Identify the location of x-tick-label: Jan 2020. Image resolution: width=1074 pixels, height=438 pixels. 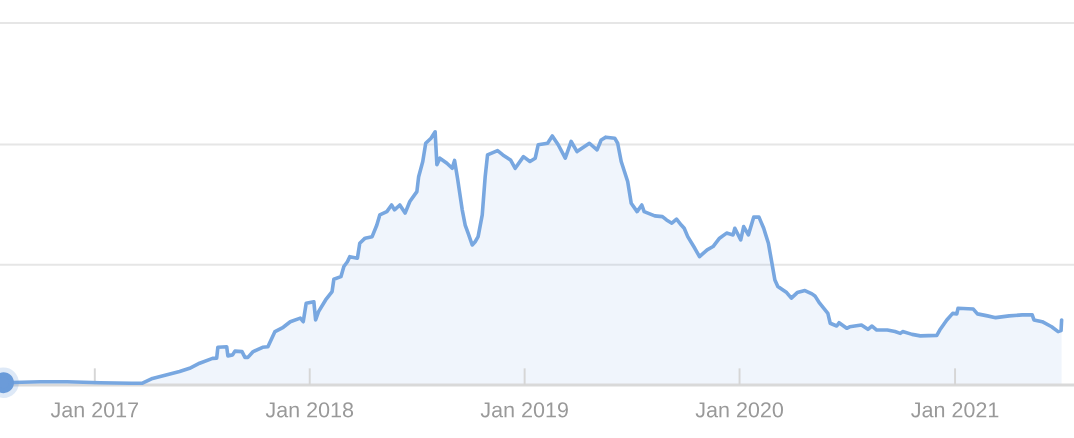
(739, 410).